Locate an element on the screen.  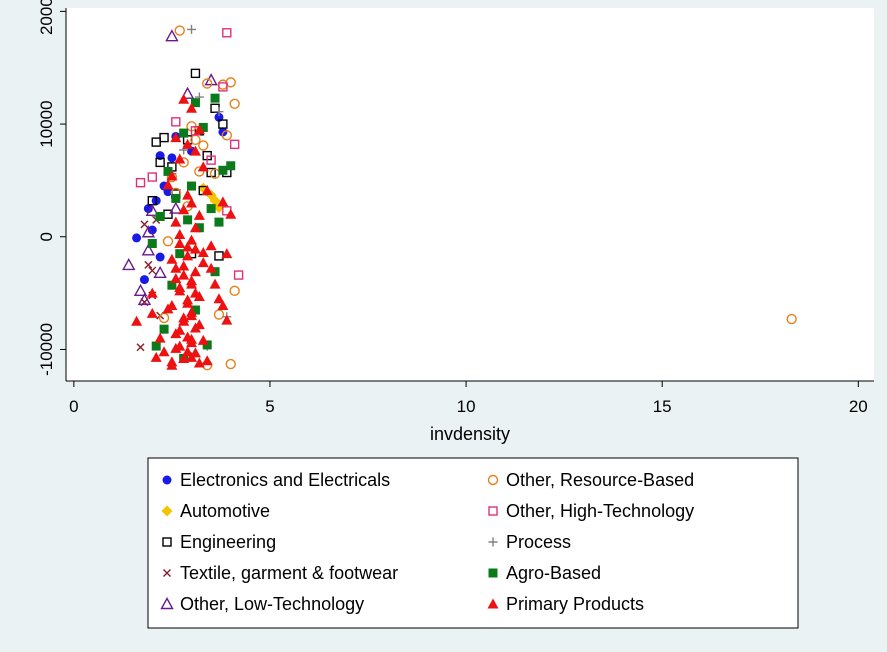
x-axis-title: invdensity is located at coordinates (470, 434).